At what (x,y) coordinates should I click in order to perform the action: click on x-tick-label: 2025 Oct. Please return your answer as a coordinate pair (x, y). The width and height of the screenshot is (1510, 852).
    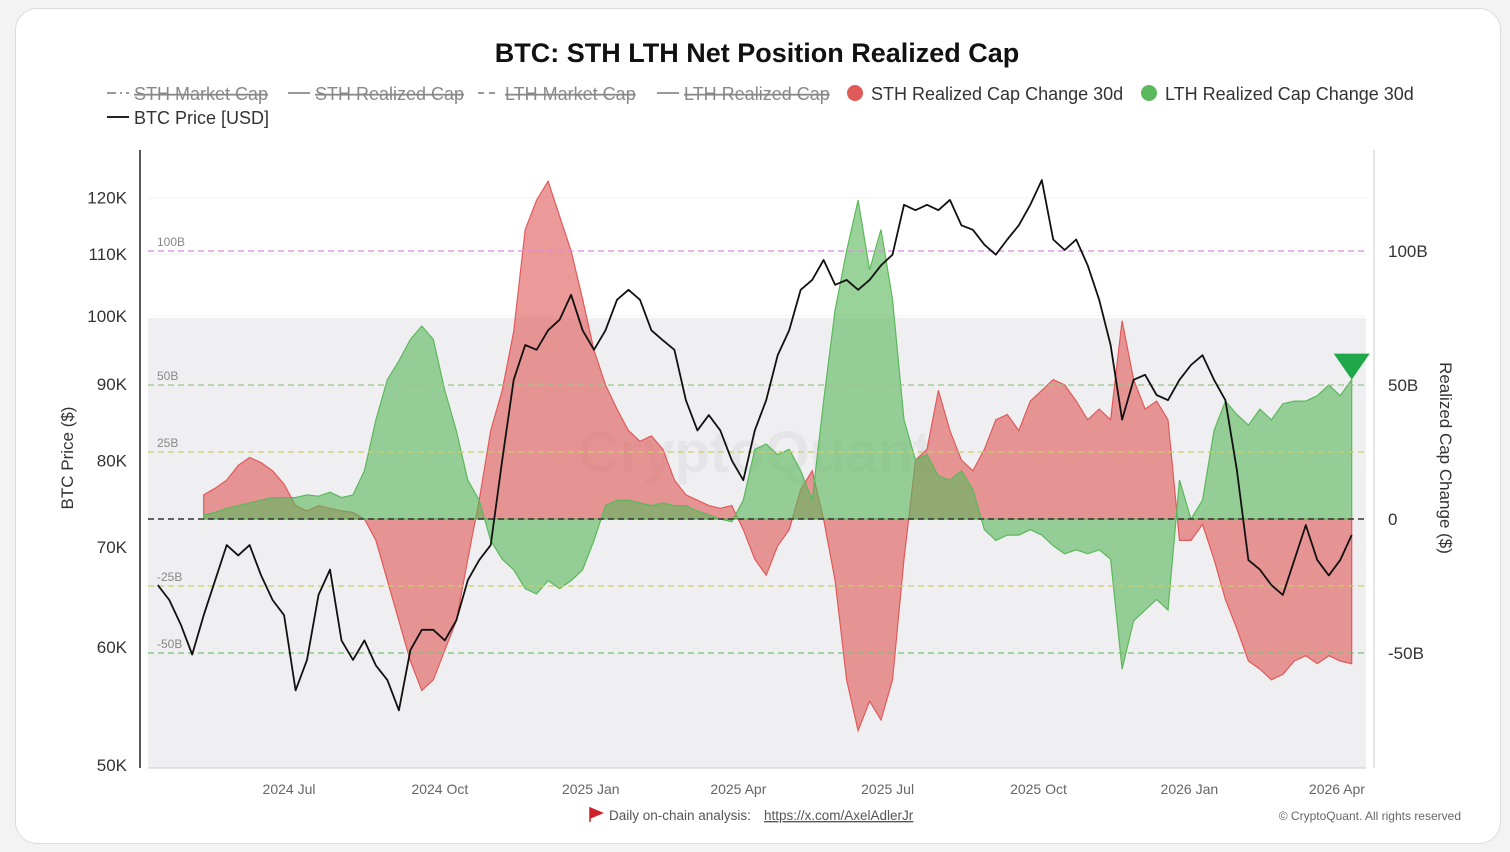
    Looking at the image, I should click on (1038, 789).